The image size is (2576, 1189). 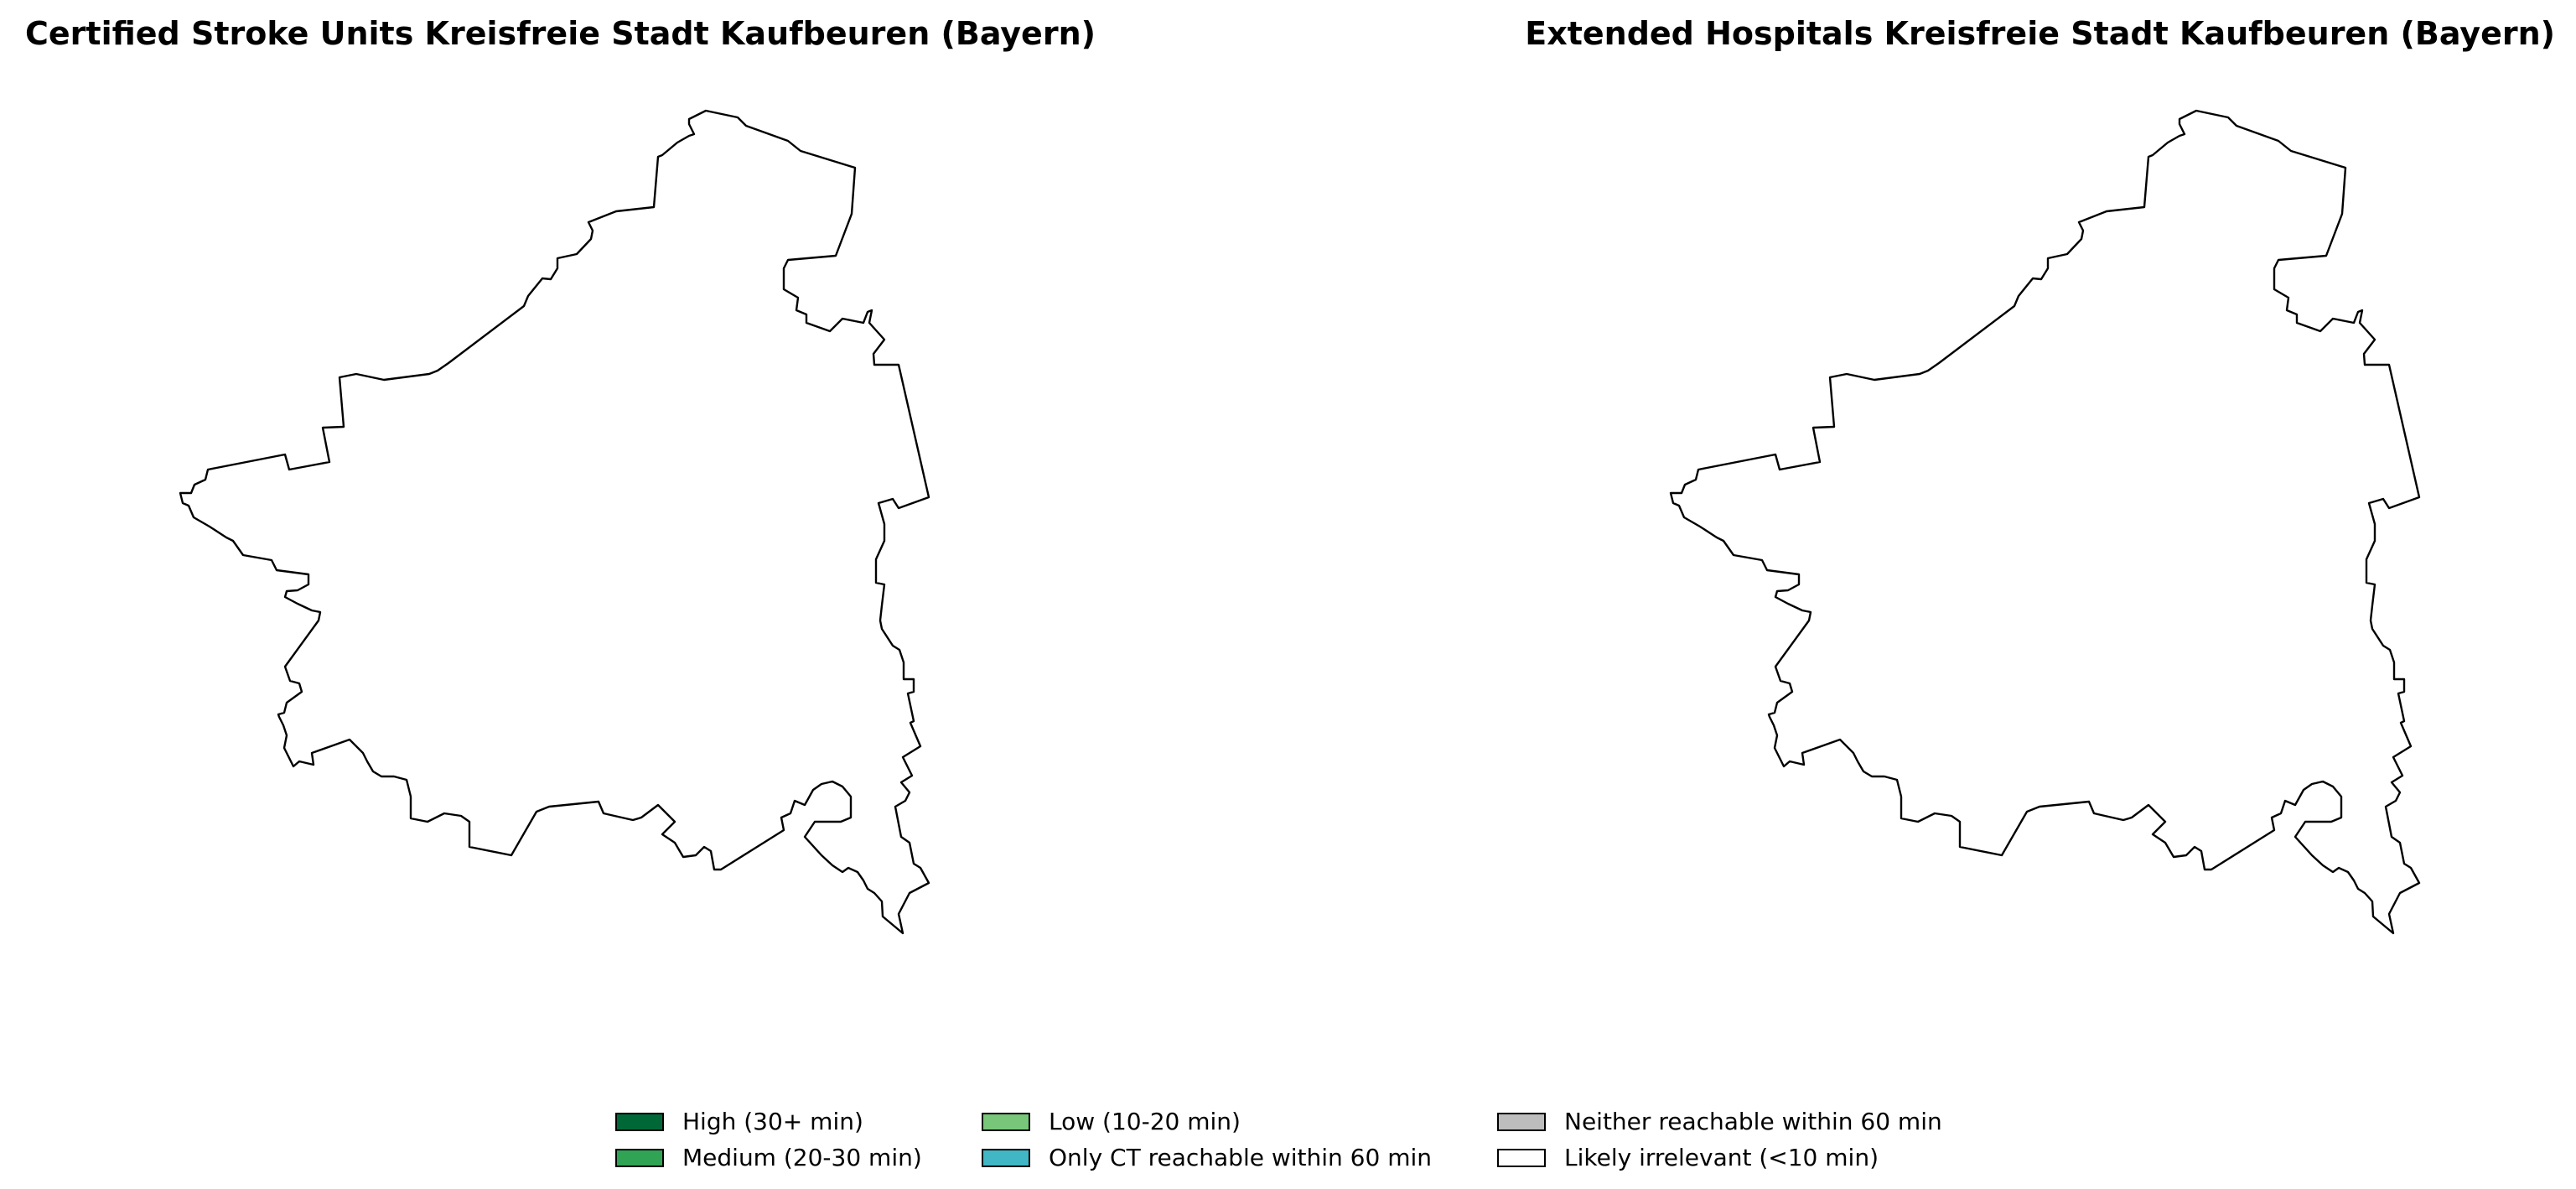 I want to click on legend-item-medium: Medium (20-30 min), so click(x=798, y=1158).